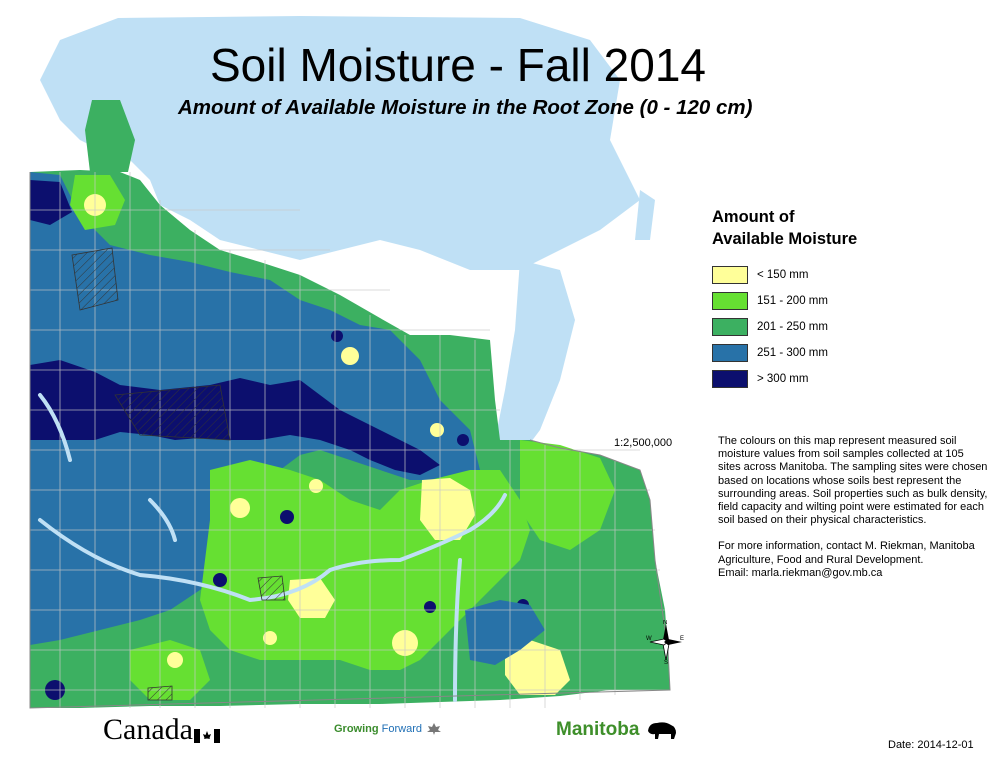  I want to click on zone-151-200-east, so click(567, 495).